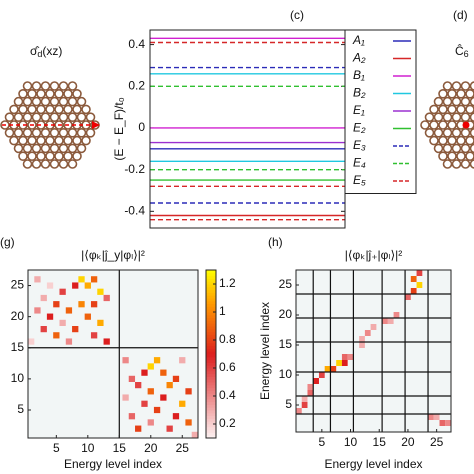 This screenshot has width=474, height=474. Describe the element at coordinates (34, 51) in the screenshot. I see `symbol: σ̂` at that location.